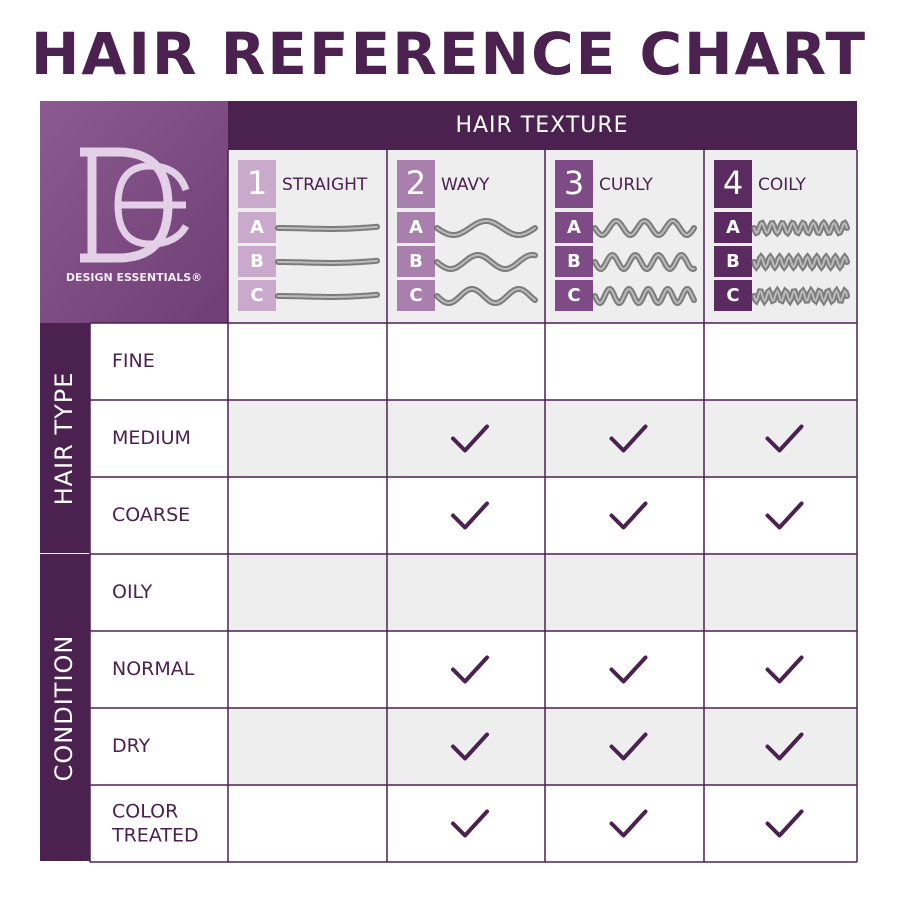  What do you see at coordinates (134, 277) in the screenshot?
I see `logo-brand: DESIGN ESSENTIALS®` at bounding box center [134, 277].